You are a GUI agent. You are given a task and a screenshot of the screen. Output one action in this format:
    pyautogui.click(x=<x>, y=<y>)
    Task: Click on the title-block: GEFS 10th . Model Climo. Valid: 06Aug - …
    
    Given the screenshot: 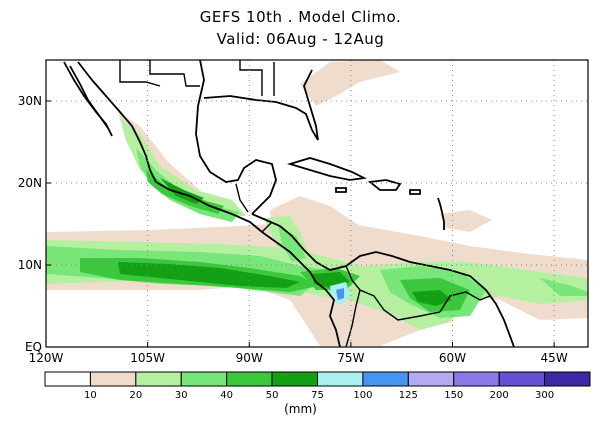 What is the action you would take?
    pyautogui.click(x=300, y=28)
    